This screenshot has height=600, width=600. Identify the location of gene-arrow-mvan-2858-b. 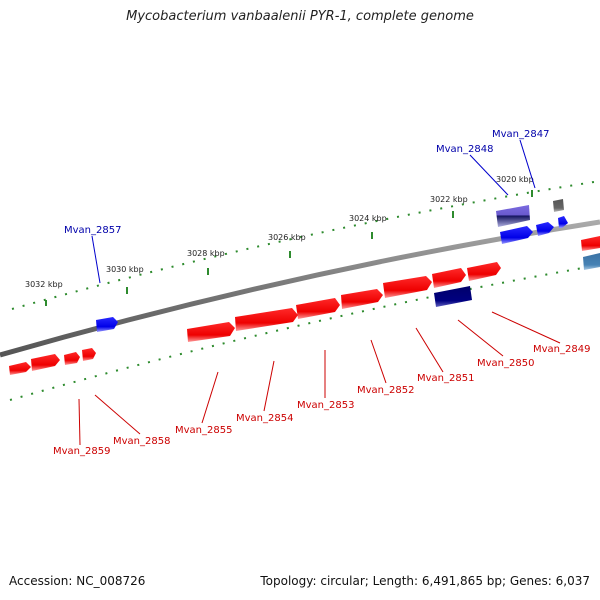
(89, 354).